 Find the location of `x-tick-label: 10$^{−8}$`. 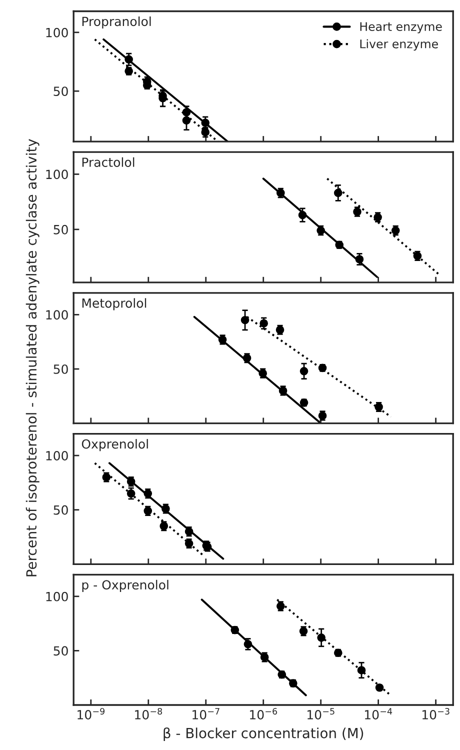

x-tick-label: 10$^{−8}$ is located at coordinates (148, 714).